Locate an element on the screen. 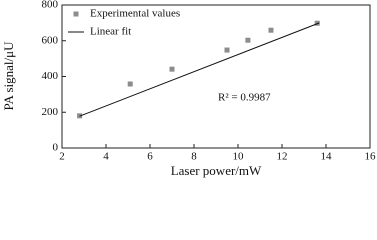 The image size is (377, 240). y-tick-label: 400 is located at coordinates (50, 76).